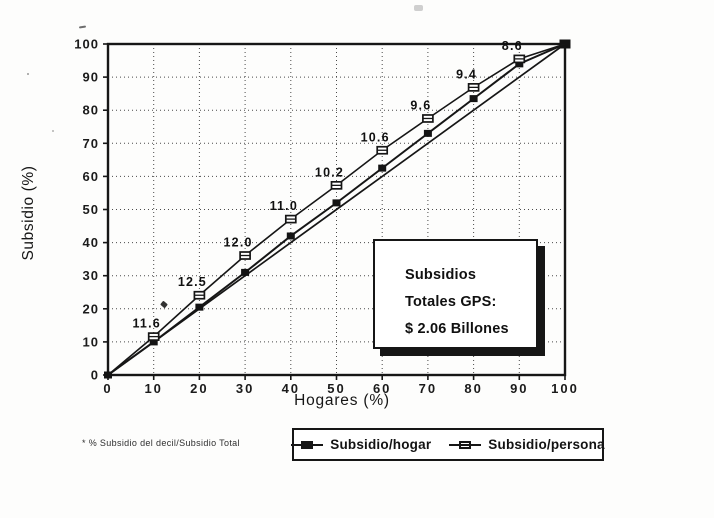 The image size is (714, 518). Describe the element at coordinates (375, 137) in the screenshot. I see `svg-text: 10.6` at that location.